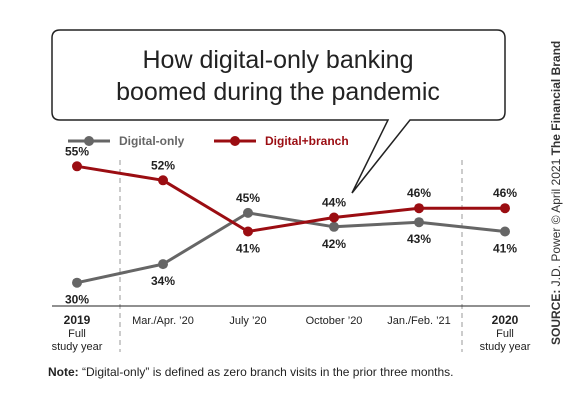 The width and height of the screenshot is (585, 401). Describe the element at coordinates (278, 60) in the screenshot. I see `chart-title-line-1: How digital-only banking` at that location.